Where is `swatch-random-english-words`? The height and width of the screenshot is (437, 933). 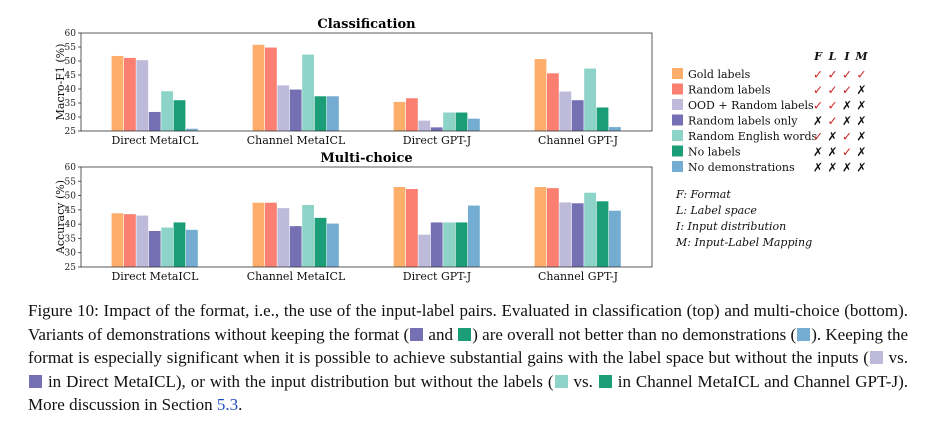 swatch-random-english-words is located at coordinates (561, 381).